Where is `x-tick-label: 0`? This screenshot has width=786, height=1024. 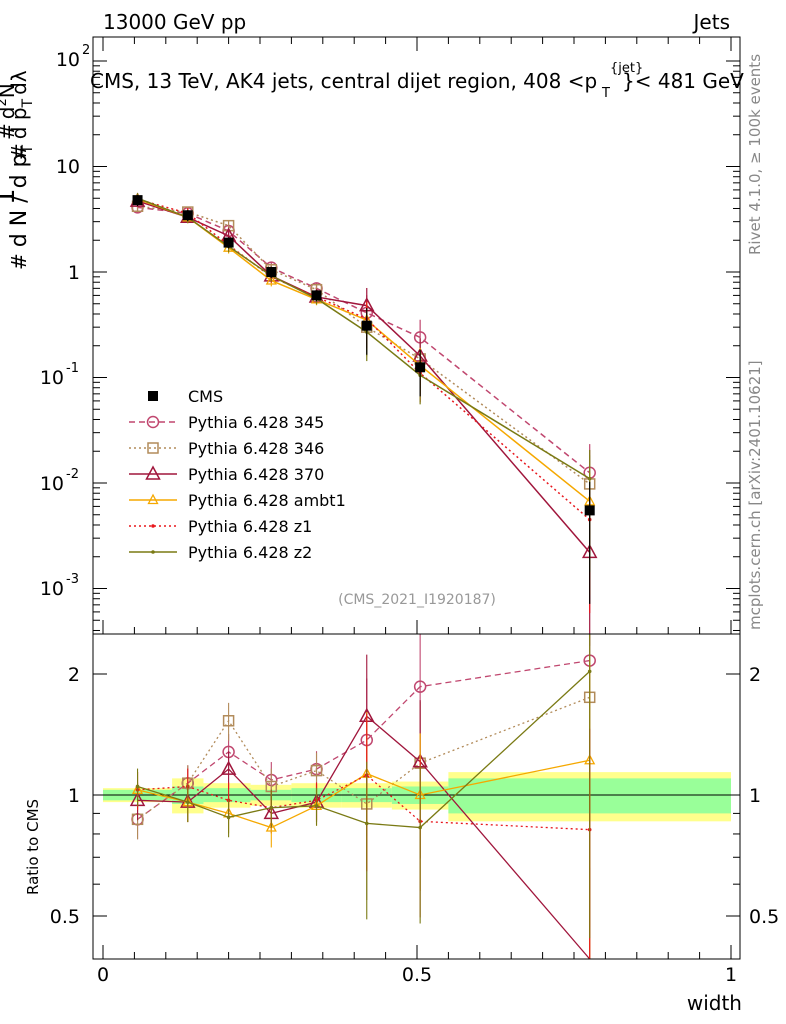 x-tick-label: 0 is located at coordinates (103, 975).